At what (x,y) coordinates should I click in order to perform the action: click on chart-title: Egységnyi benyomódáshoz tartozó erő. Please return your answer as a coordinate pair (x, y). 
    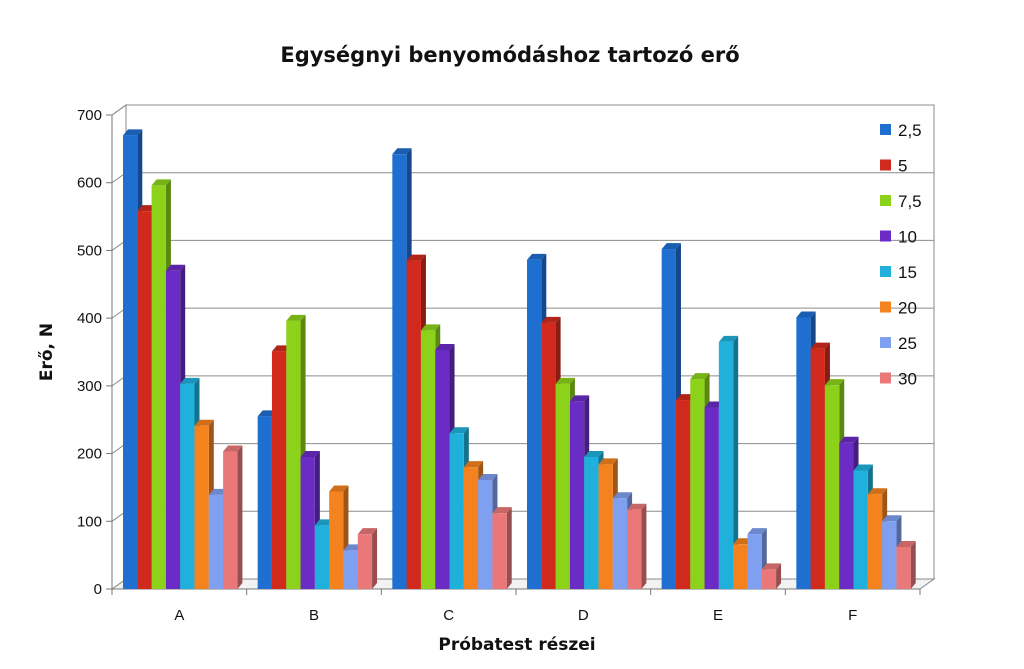
    Looking at the image, I should click on (509, 55).